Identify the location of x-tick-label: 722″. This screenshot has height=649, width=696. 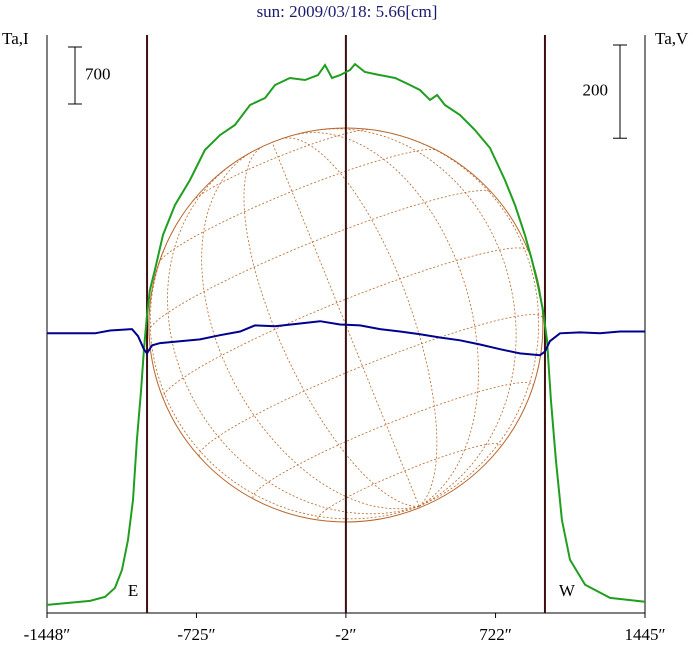
(495, 634).